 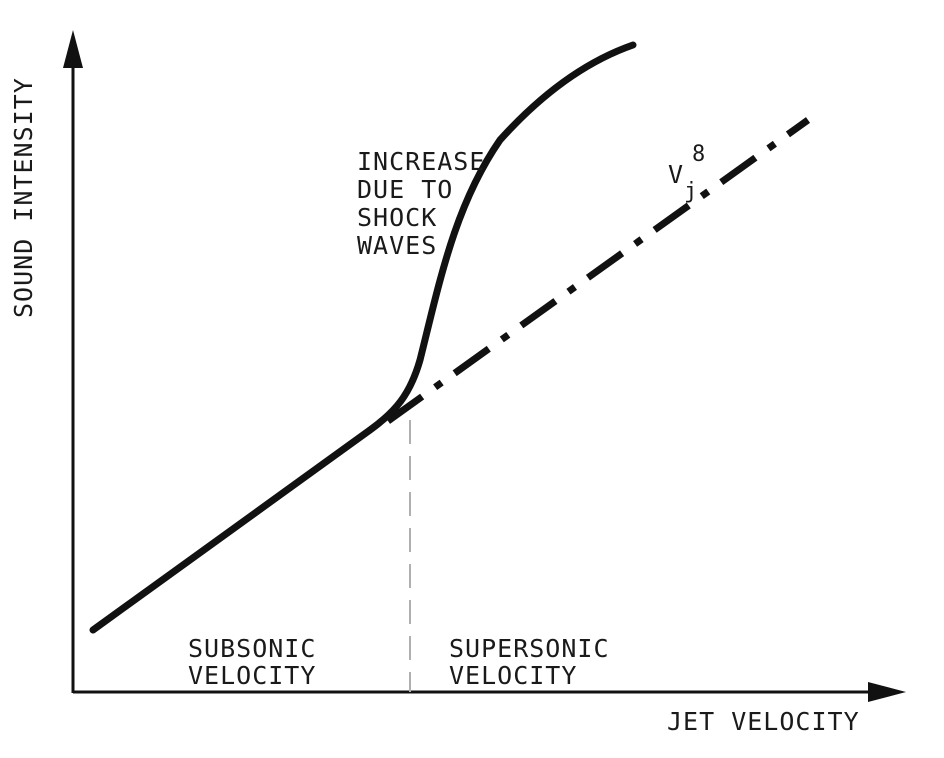 What do you see at coordinates (513, 675) in the screenshot?
I see `supersonic-label-line-2: VELOCITY` at bounding box center [513, 675].